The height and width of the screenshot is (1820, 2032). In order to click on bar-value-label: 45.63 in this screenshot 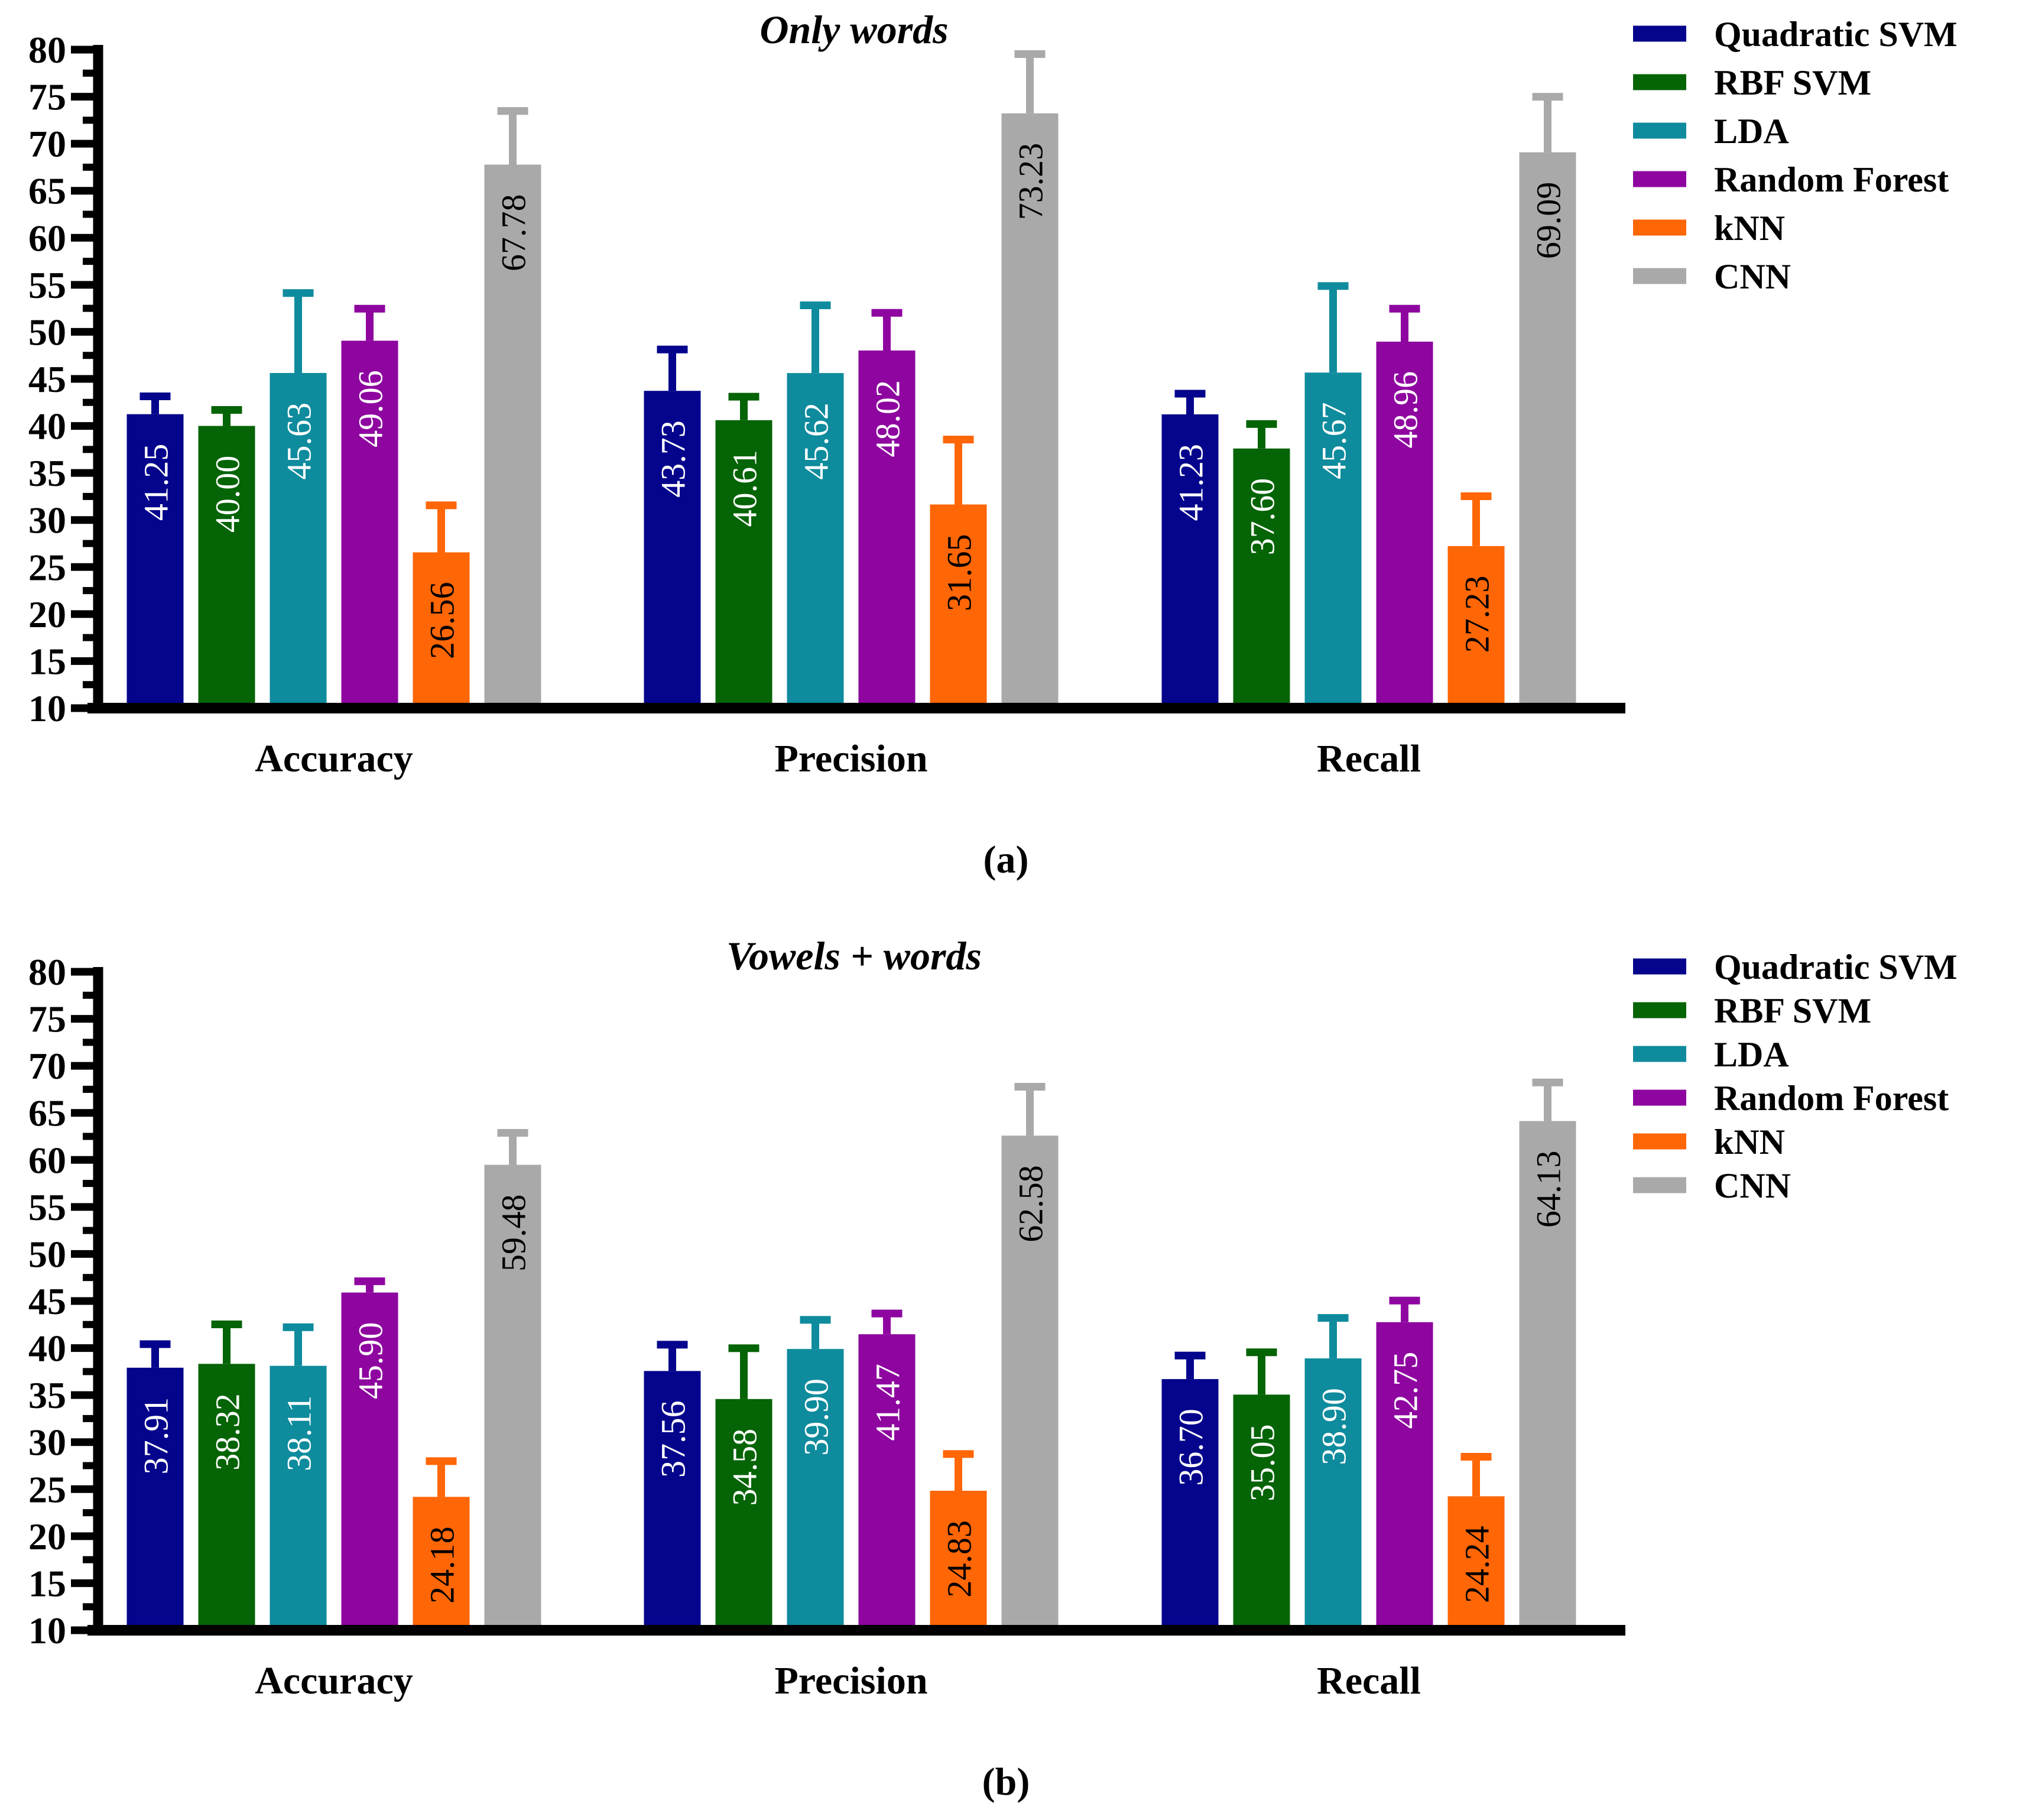, I will do `click(300, 441)`.